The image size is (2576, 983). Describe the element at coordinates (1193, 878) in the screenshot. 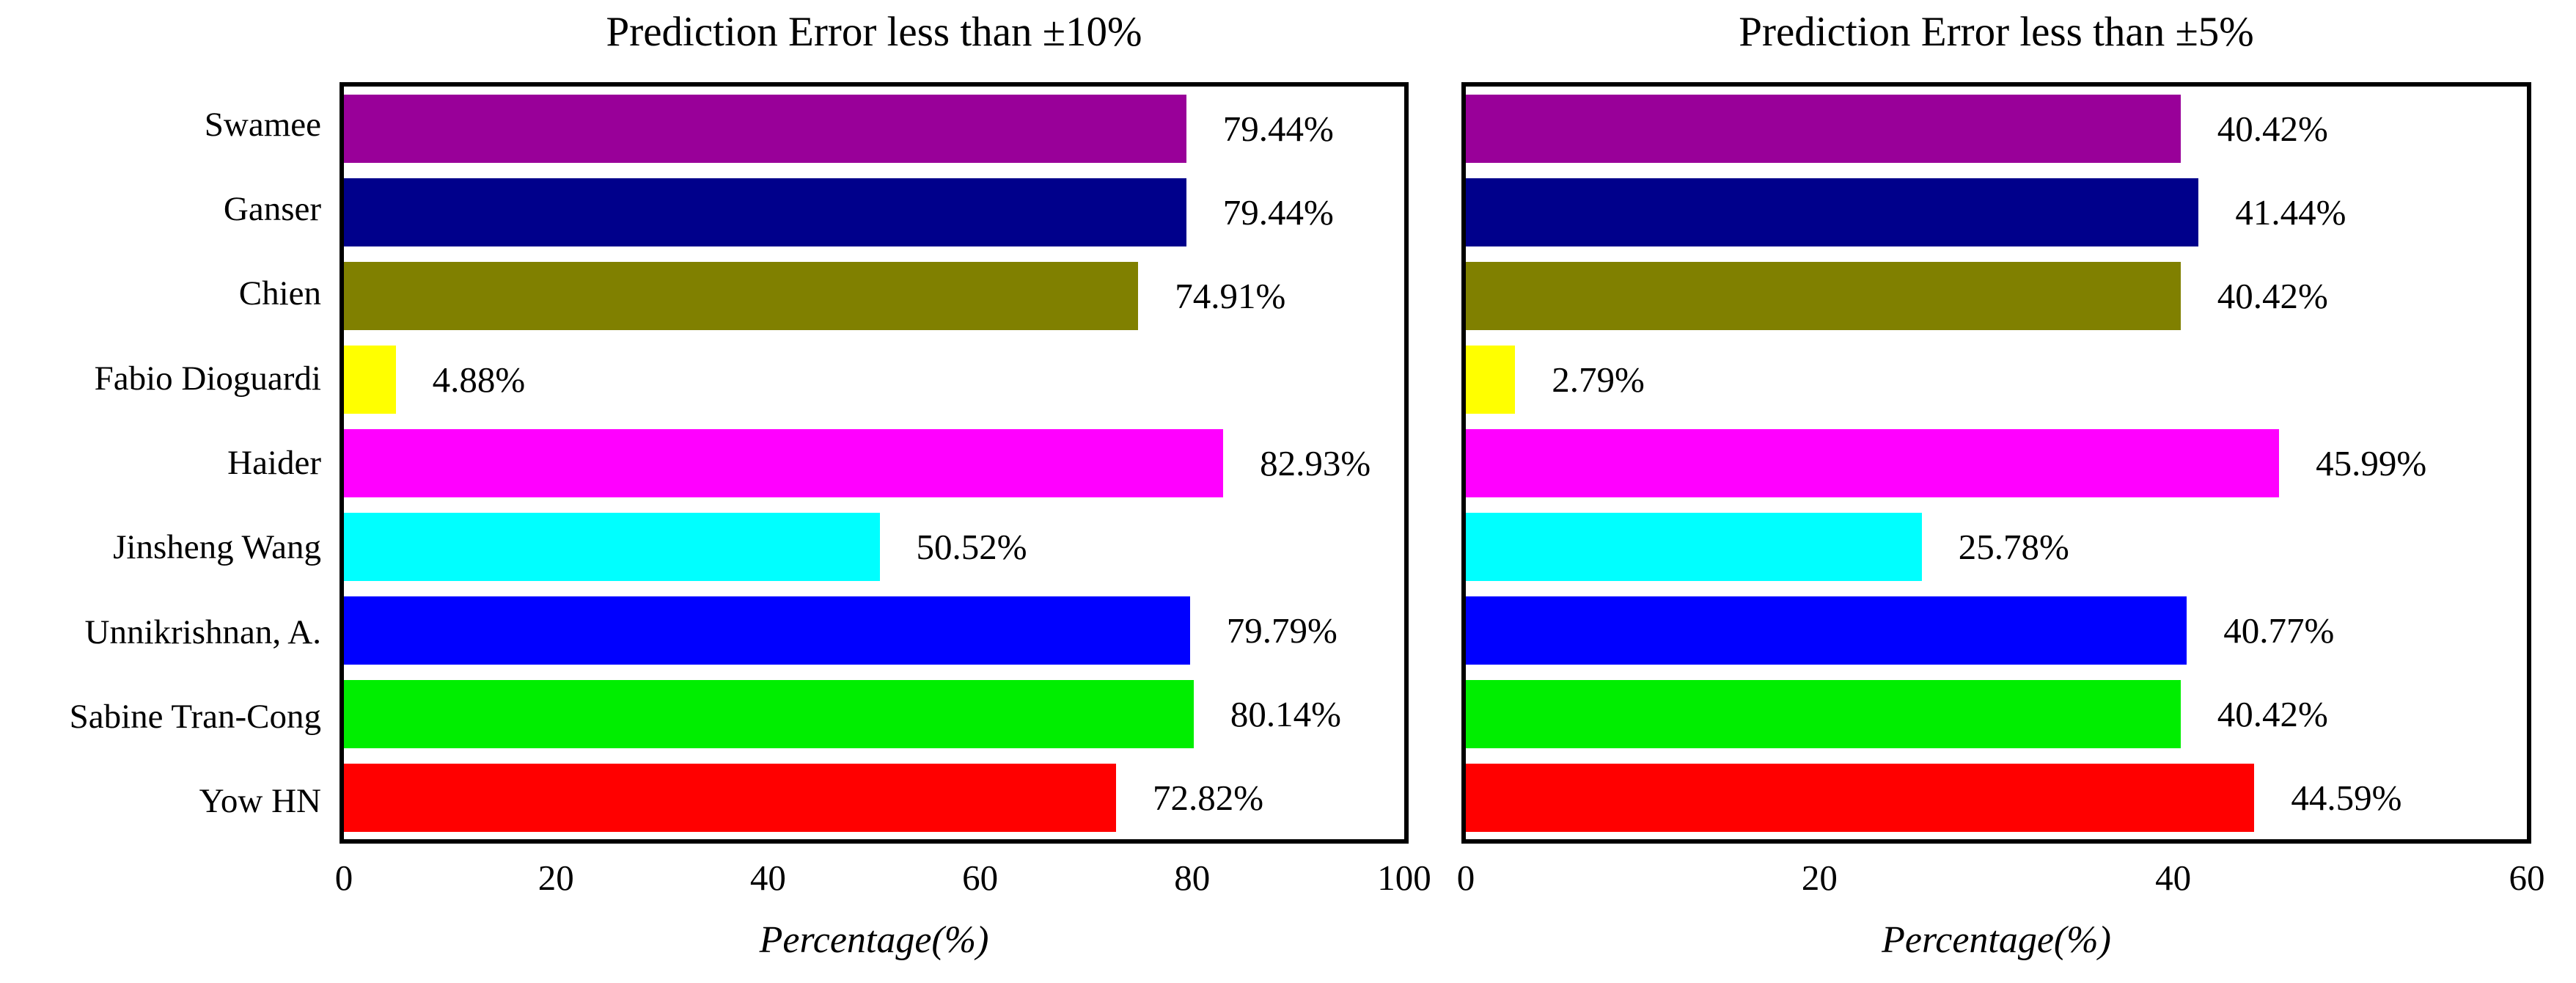

I see `x-tick-label-80: 80` at that location.